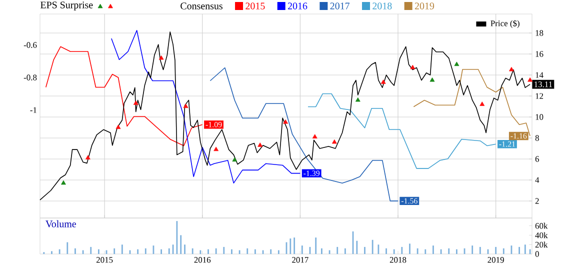  Describe the element at coordinates (540, 75) in the screenshot. I see `y2-tick-label: 14` at that location.